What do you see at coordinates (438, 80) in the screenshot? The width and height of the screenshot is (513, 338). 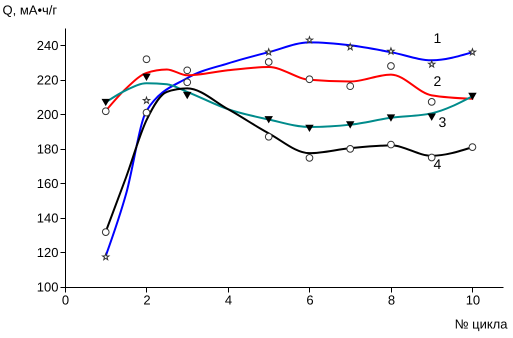 I see `series-label: 2` at bounding box center [438, 80].